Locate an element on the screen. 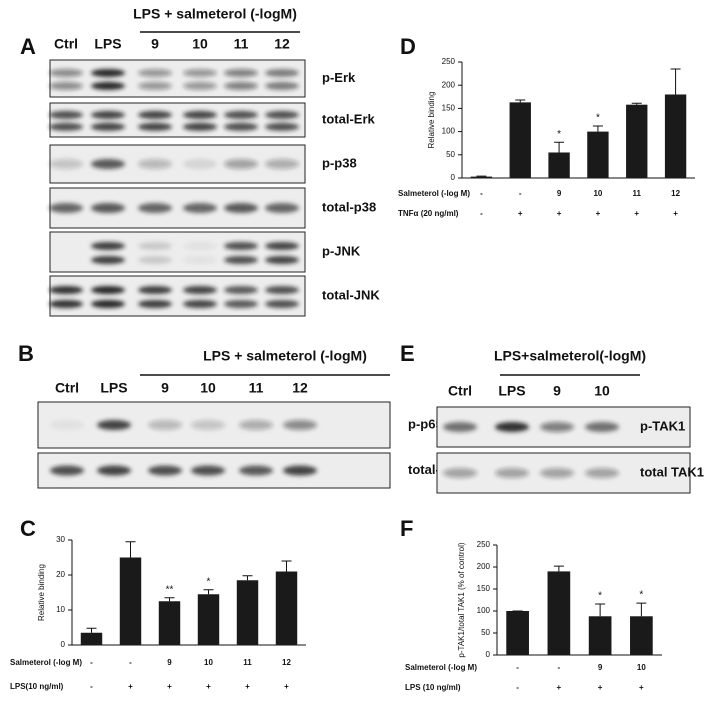 This screenshot has width=714, height=703. blot-row-label: p-TAK1 is located at coordinates (662, 425).